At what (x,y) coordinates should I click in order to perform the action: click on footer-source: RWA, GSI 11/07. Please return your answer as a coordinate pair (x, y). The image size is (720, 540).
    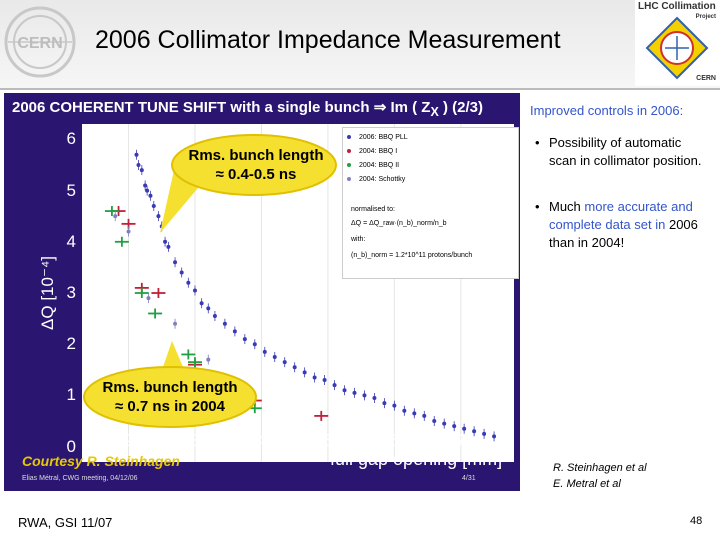
    Looking at the image, I should click on (65, 522).